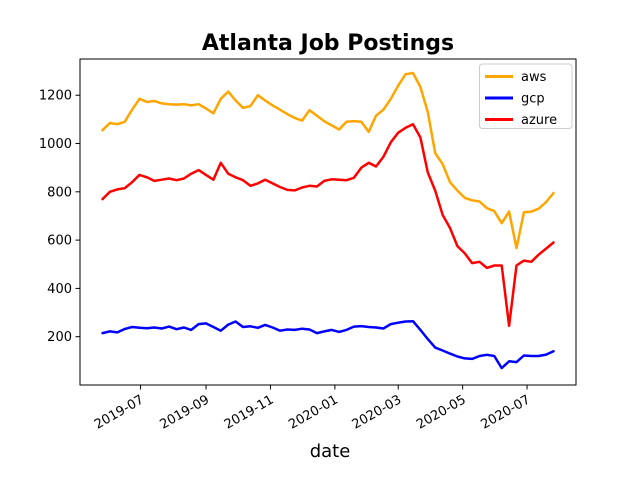 The height and width of the screenshot is (484, 640). Describe the element at coordinates (59, 337) in the screenshot. I see `y-tick-label: 200` at that location.